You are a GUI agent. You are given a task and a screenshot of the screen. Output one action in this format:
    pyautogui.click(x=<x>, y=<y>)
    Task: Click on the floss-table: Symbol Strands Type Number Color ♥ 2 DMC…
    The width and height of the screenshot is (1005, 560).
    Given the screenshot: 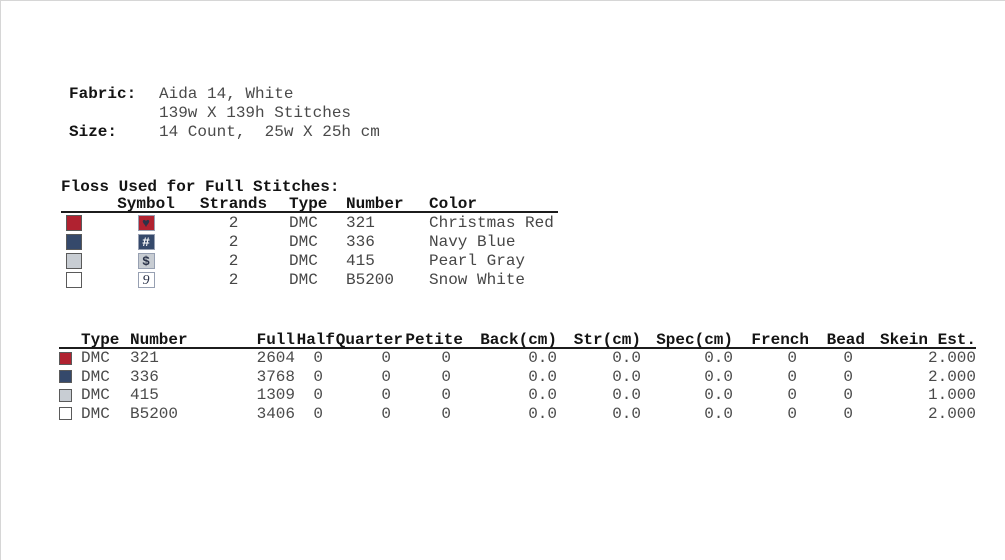 What is the action you would take?
    pyautogui.click(x=309, y=241)
    